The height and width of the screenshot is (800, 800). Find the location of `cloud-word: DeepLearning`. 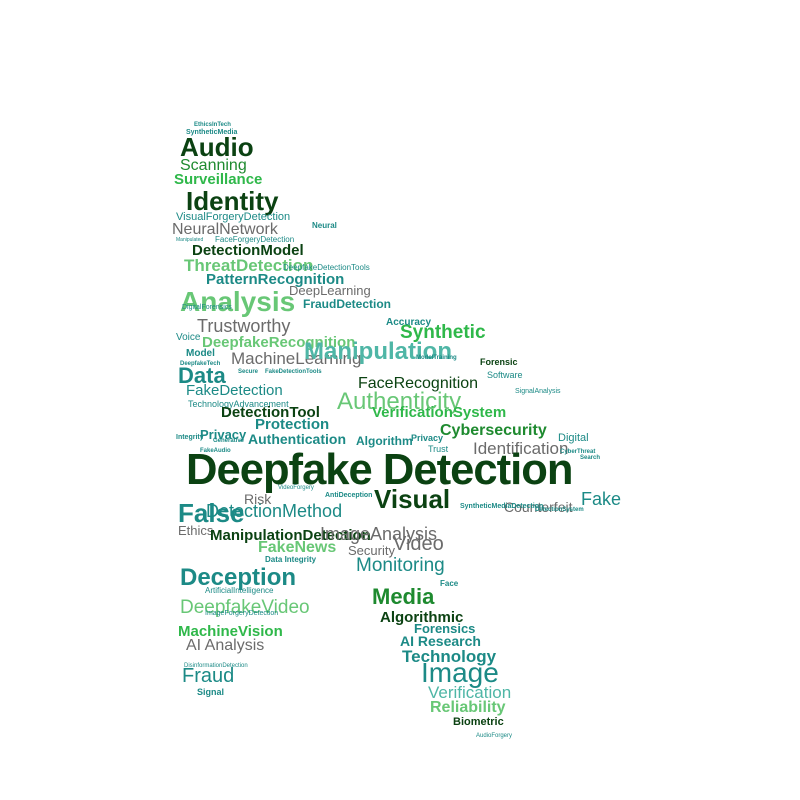

cloud-word: DeepLearning is located at coordinates (330, 290).